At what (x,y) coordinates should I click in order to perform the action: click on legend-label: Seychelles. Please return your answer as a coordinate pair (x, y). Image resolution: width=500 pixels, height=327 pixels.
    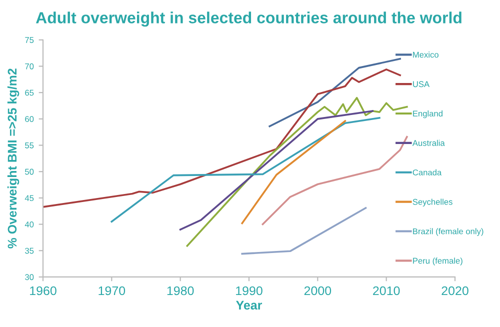
    Looking at the image, I should click on (432, 202).